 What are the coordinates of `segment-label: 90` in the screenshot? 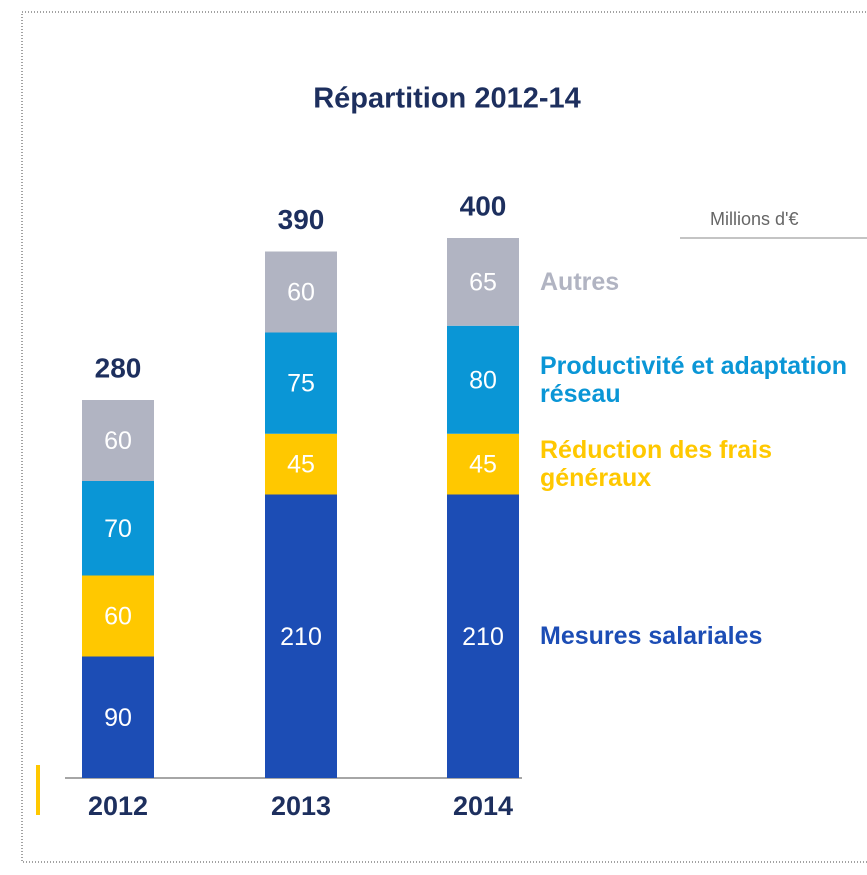 It's located at (118, 718).